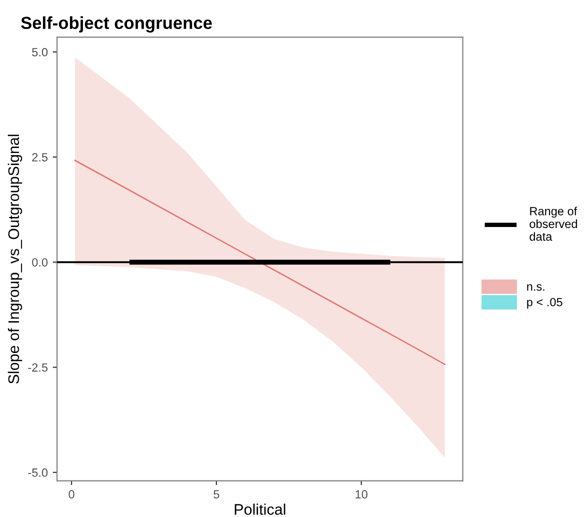 The width and height of the screenshot is (588, 517). I want to click on y-tick-label: 5.0, so click(40, 52).